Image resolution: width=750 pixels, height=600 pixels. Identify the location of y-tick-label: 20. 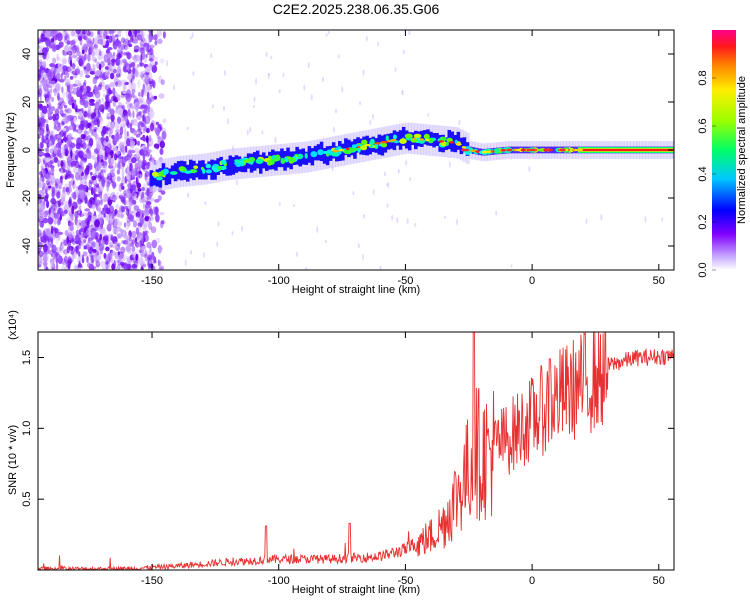
(27, 102).